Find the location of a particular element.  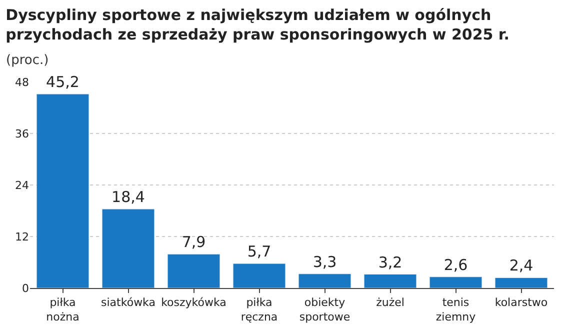

data-label: 5,7 is located at coordinates (259, 251).